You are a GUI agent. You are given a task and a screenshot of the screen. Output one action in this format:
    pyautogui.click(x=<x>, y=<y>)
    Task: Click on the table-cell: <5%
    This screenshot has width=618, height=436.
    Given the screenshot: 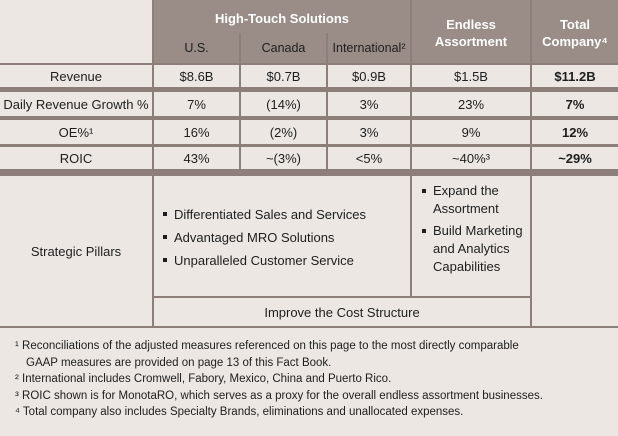 What is the action you would take?
    pyautogui.click(x=369, y=158)
    